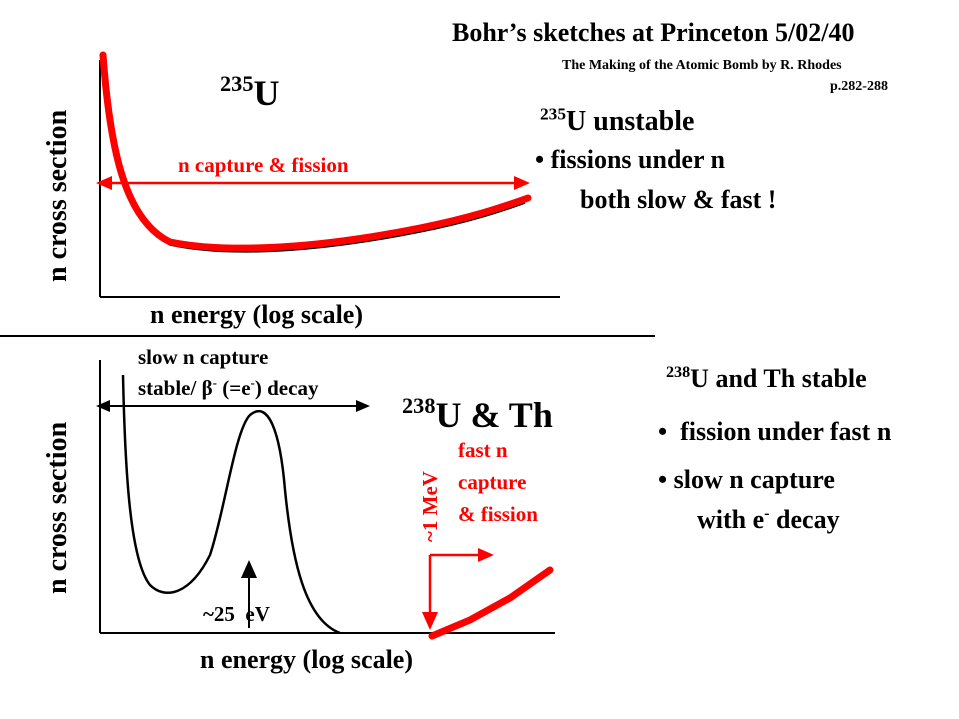 This screenshot has height=719, width=959. I want to click on decay-text-b: (=e, so click(234, 388).